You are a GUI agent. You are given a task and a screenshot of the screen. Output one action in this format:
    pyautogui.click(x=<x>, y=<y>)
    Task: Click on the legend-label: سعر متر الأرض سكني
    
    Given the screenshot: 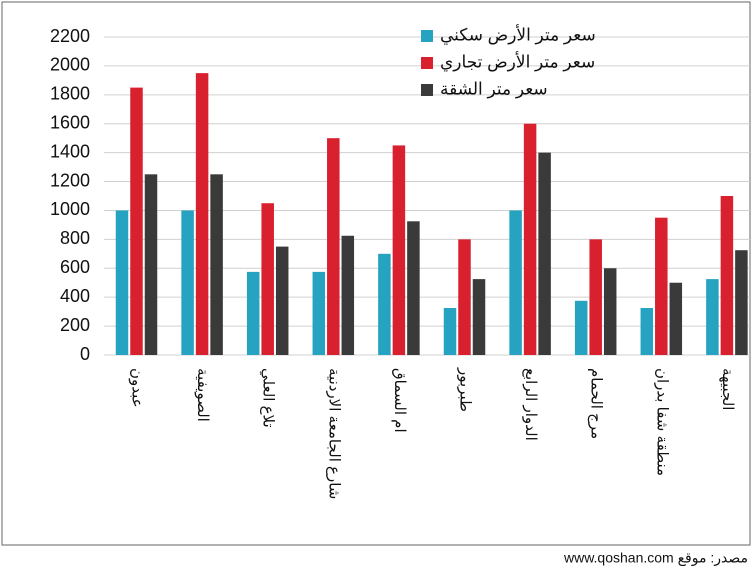 What is the action you would take?
    pyautogui.click(x=518, y=34)
    